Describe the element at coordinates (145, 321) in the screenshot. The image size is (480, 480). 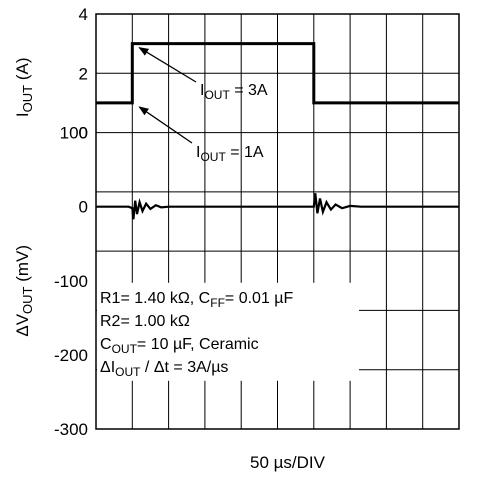
I see `condition-line: R2= 1.00 kΩ` at that location.